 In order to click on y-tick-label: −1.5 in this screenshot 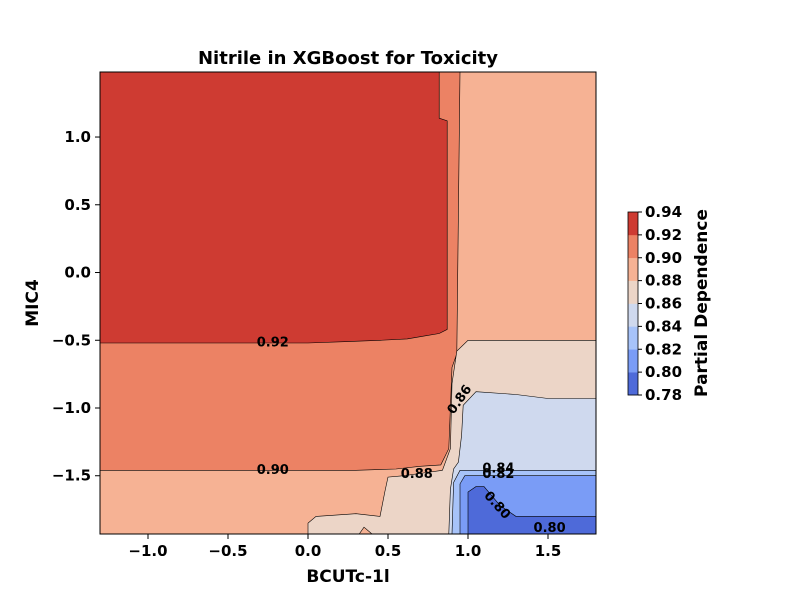, I will do `click(71, 476)`.